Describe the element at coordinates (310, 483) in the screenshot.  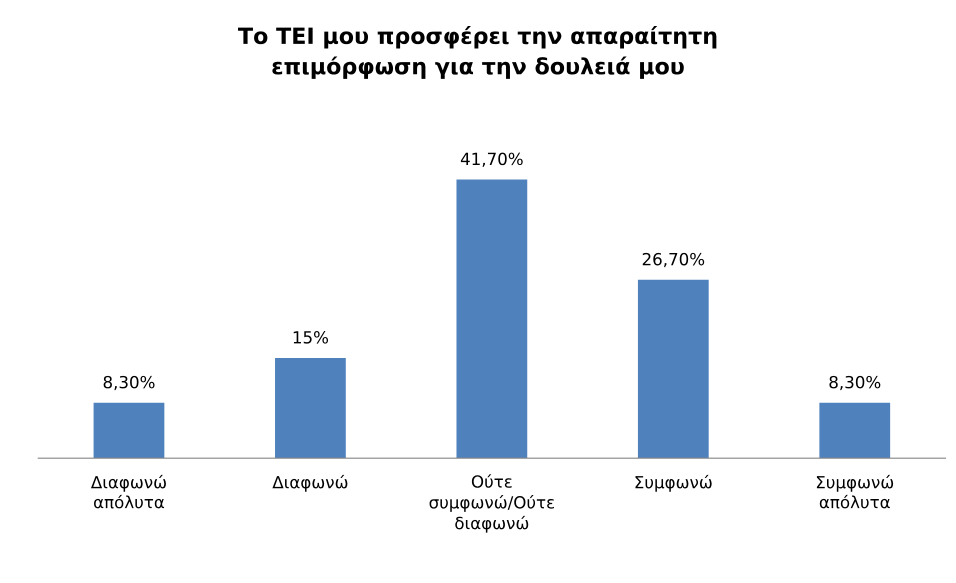
I see `x-tick-label: Διαφωνώ` at that location.